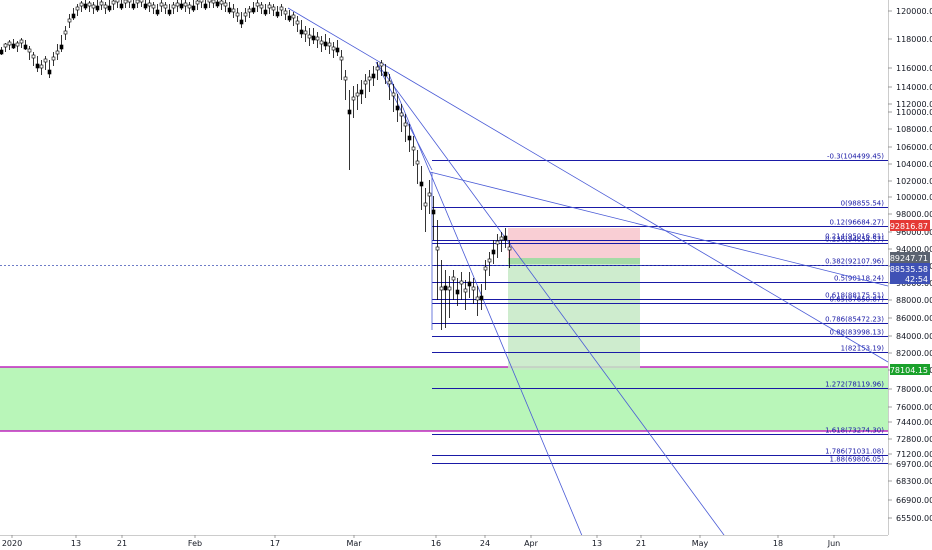 This screenshot has width=932, height=550. Describe the element at coordinates (914, 518) in the screenshot. I see `price-tick-label: 65500.00` at that location.